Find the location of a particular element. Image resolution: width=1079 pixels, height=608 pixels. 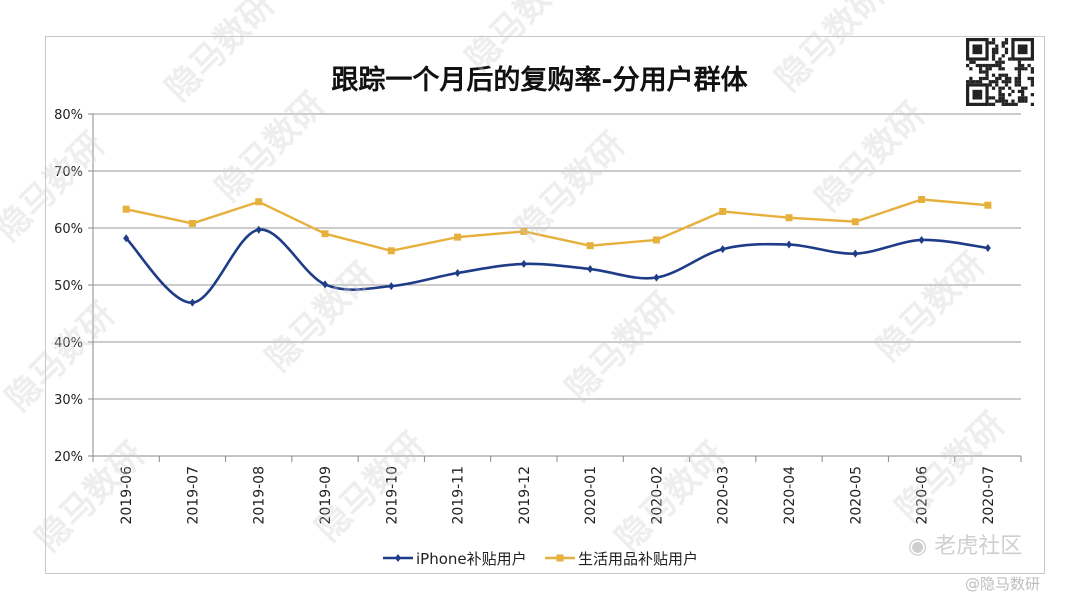

y-tick-label: 60% is located at coordinates (68, 229).